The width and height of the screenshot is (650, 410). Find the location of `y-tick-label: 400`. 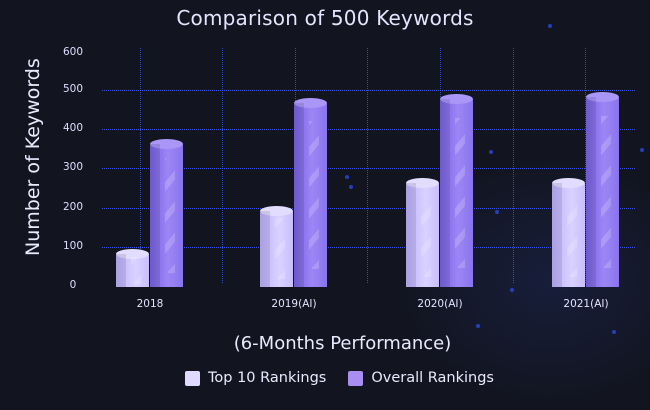

y-tick-label: 400 is located at coordinates (73, 128).